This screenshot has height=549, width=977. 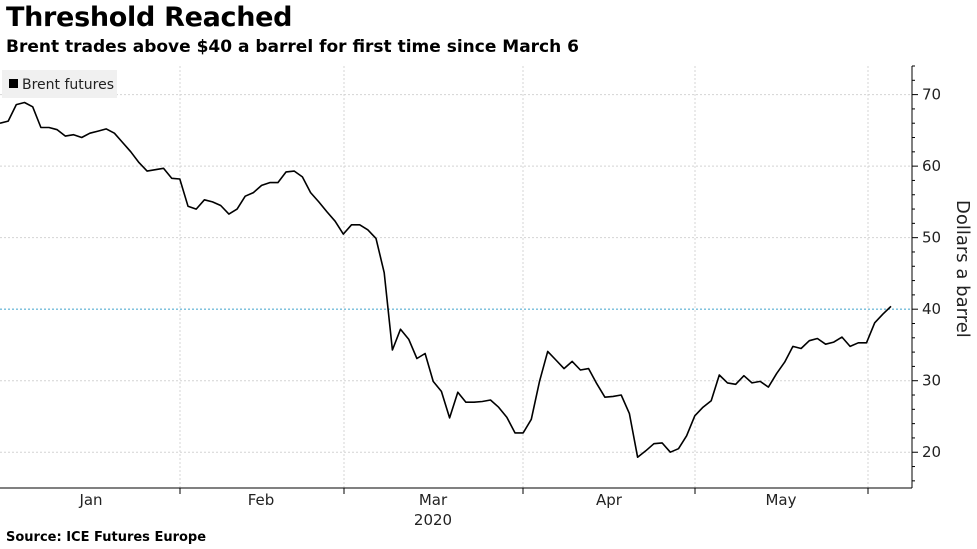 I want to click on y-tick-label-70: 70, so click(x=931, y=95).